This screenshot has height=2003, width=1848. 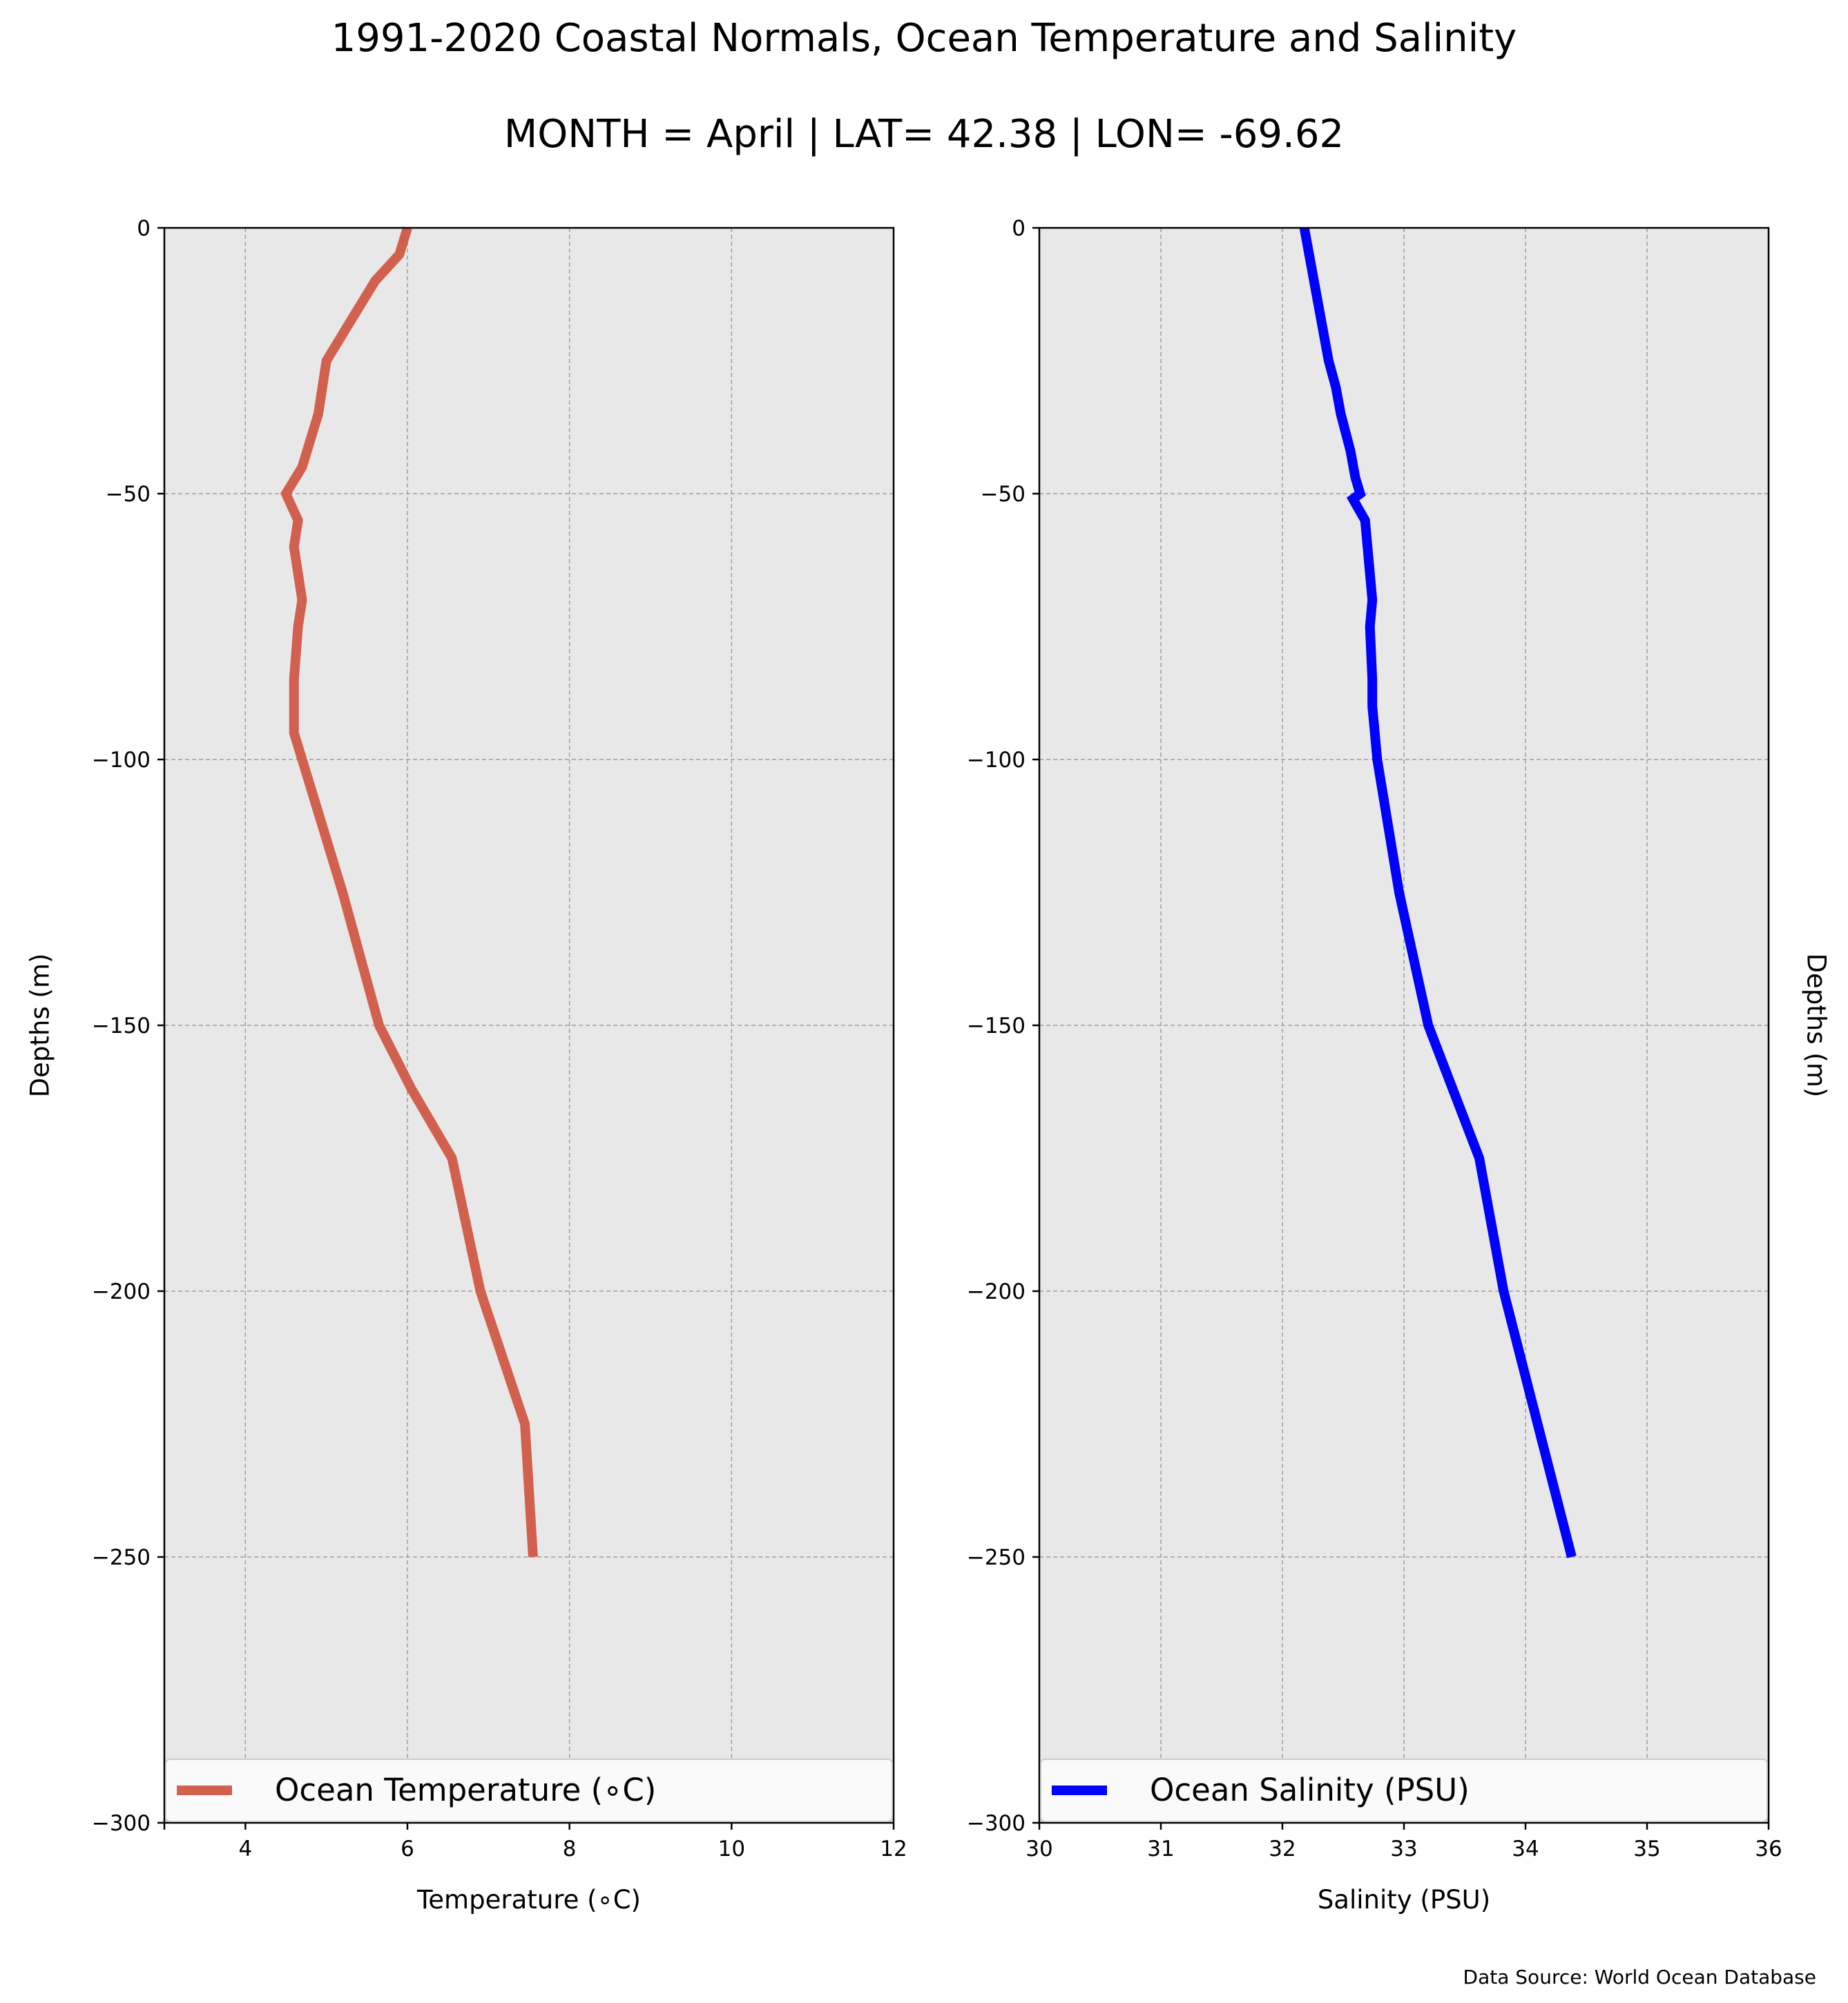 I want to click on x-tick-label: 33, so click(x=1403, y=1849).